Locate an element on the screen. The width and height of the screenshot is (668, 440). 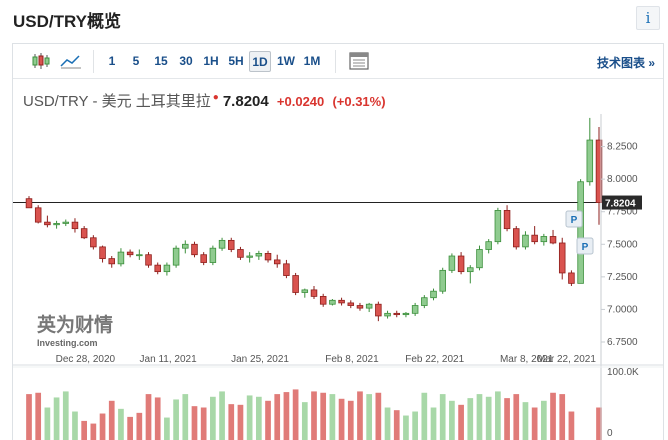
info-icon: i is located at coordinates (648, 18).